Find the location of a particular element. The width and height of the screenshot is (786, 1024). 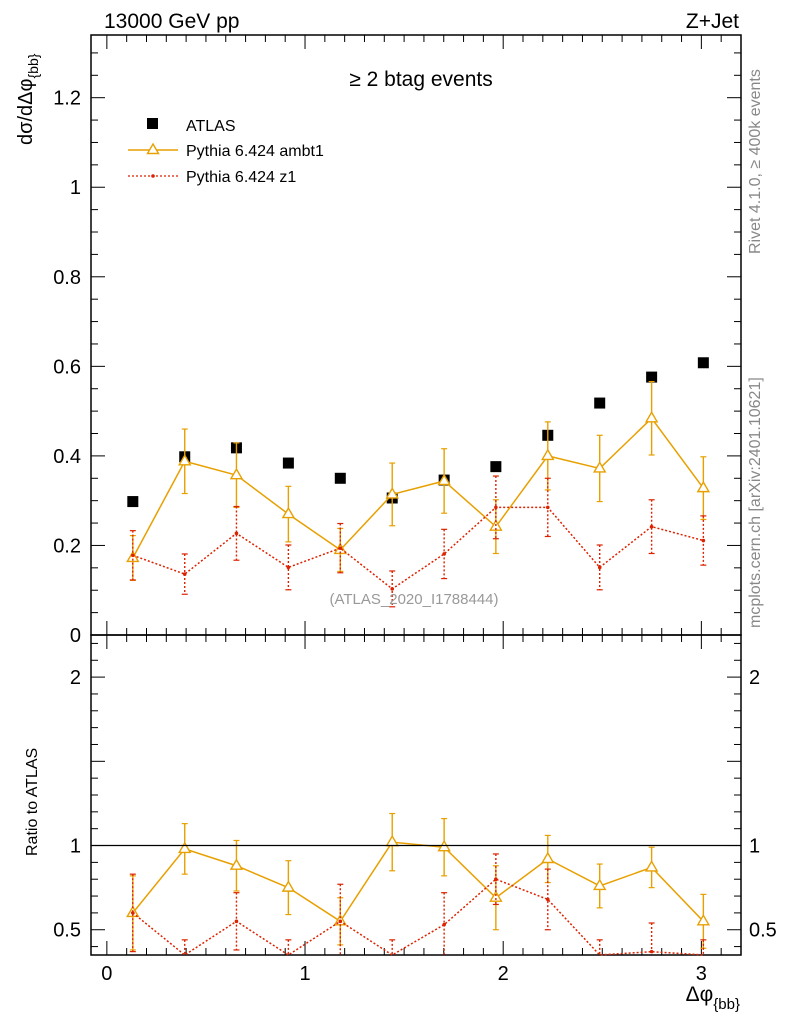

legend-label-ambt1: Pythia 6.424 ambt1 is located at coordinates (255, 151).